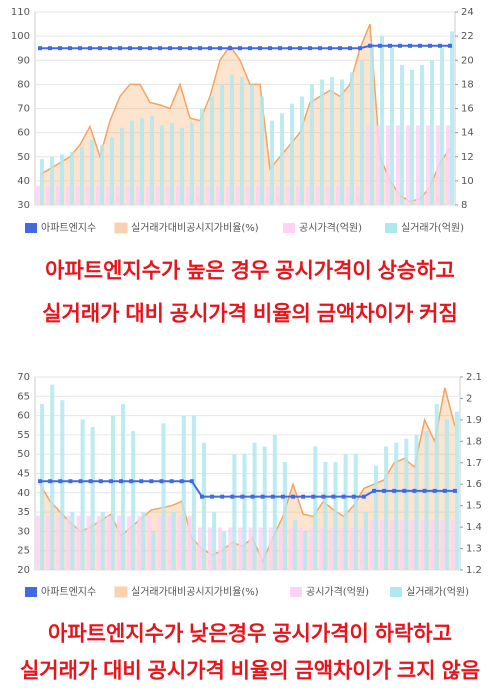  Describe the element at coordinates (23, 570) in the screenshot. I see `y-tick-label: 20` at that location.